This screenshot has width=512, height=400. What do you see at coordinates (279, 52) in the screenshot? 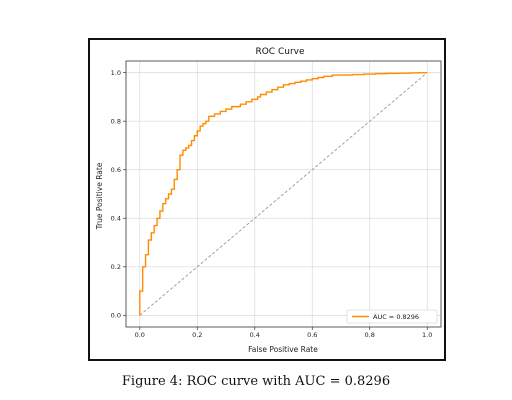
I see `chart-title: ROC Curve` at bounding box center [279, 52].